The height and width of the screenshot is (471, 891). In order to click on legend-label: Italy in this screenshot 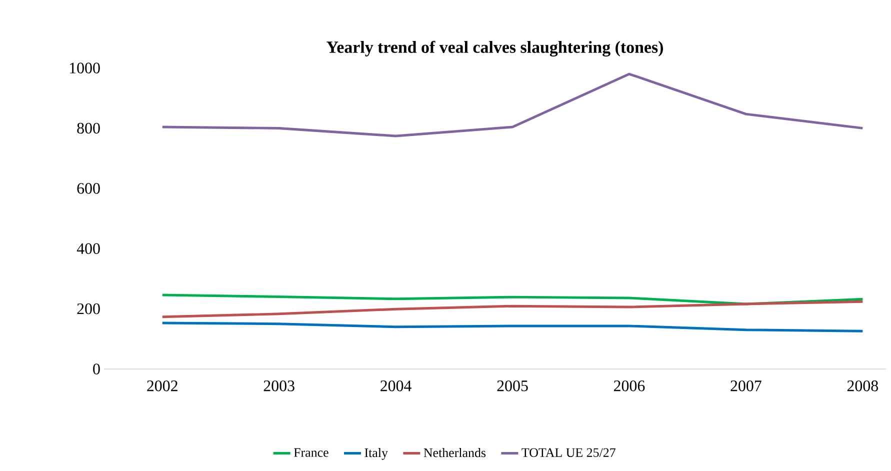, I will do `click(376, 454)`.